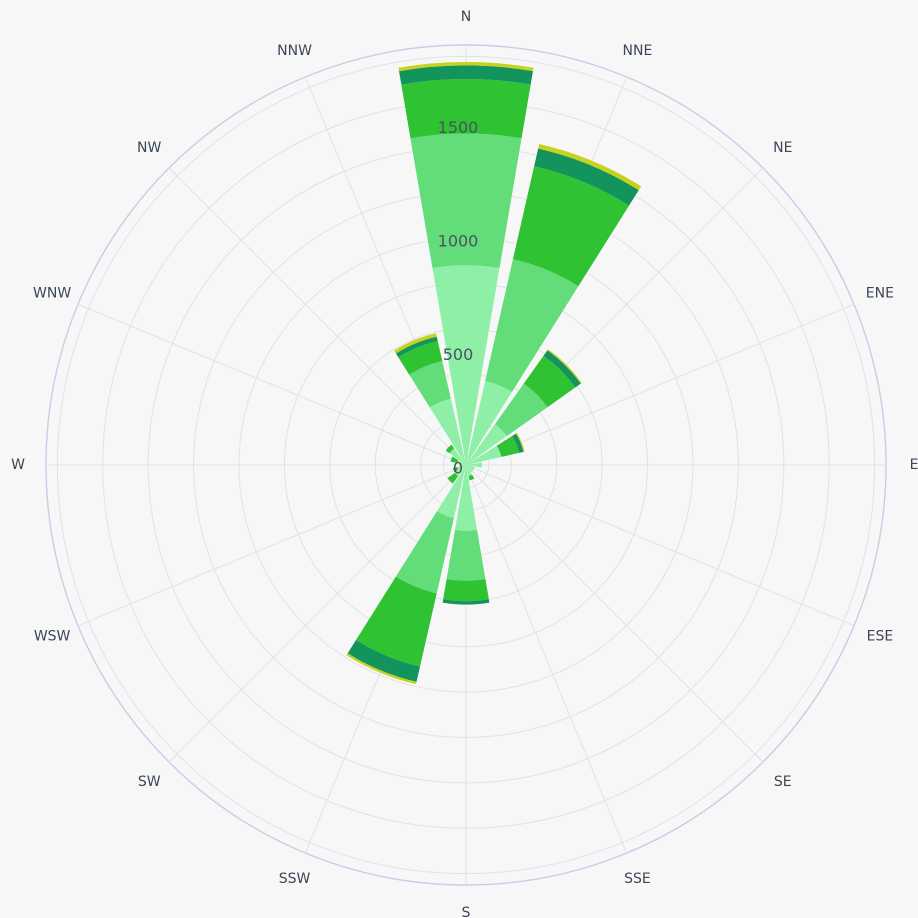  I want to click on direction-label-ene: ENE, so click(880, 294).